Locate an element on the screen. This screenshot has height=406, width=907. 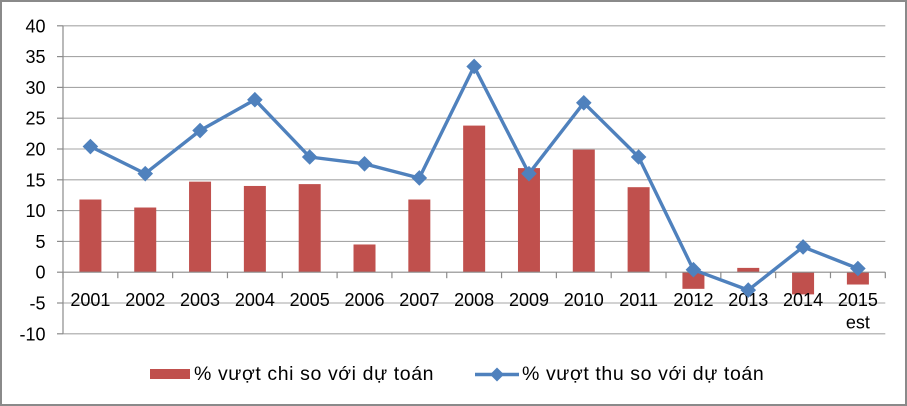
marker-2011 is located at coordinates (638, 157).